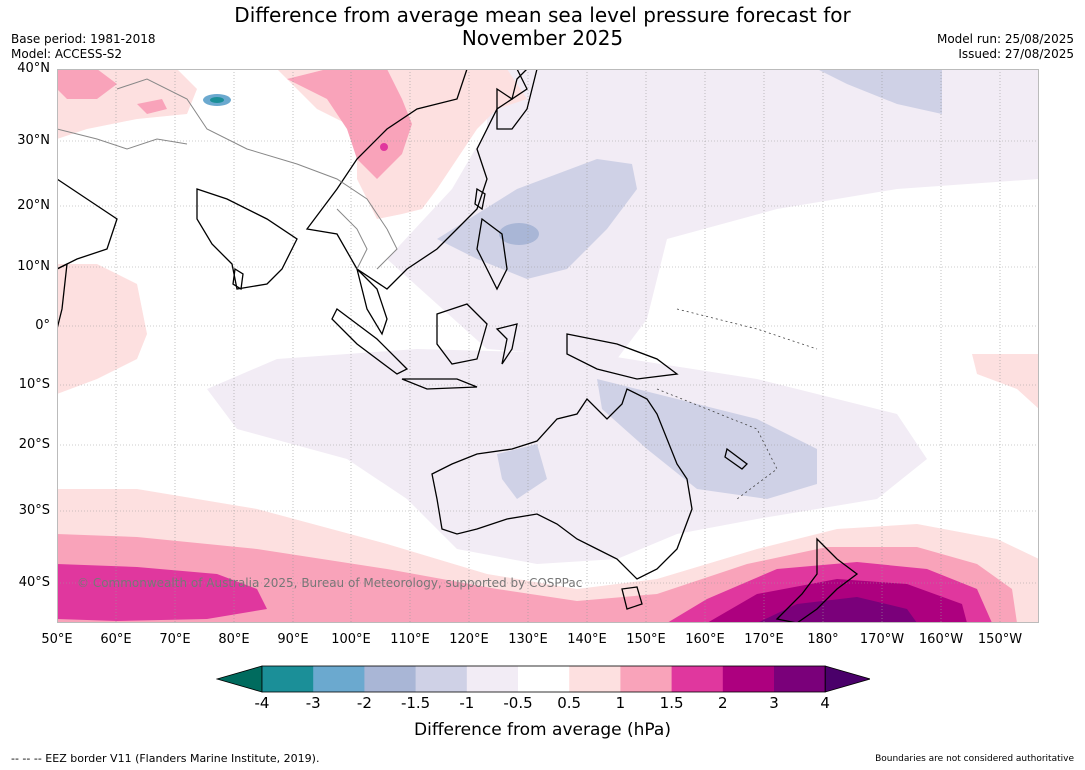 The height and width of the screenshot is (770, 1085). I want to click on country-borders, so click(227, 174).